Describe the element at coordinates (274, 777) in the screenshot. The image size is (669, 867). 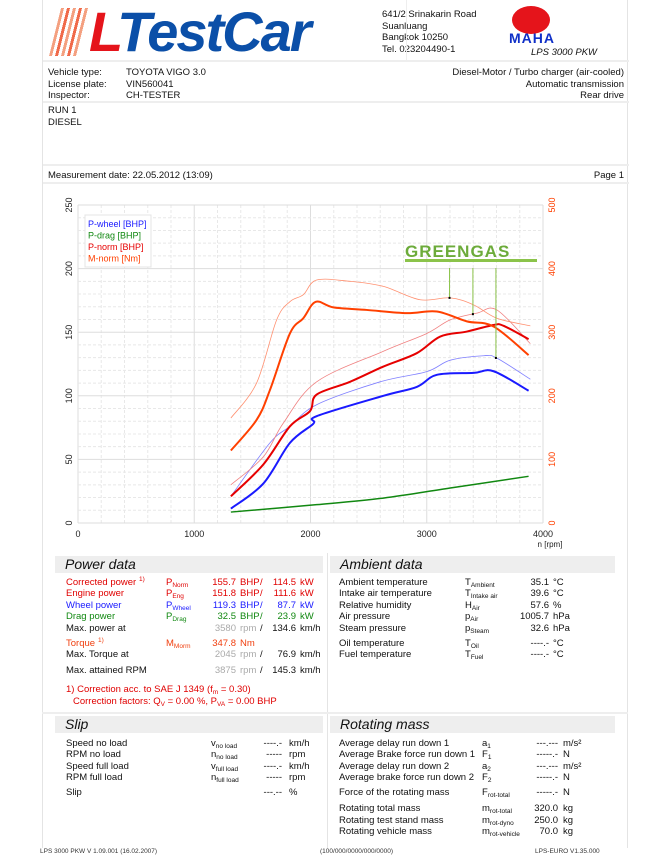
I see `row-value: -----` at that location.